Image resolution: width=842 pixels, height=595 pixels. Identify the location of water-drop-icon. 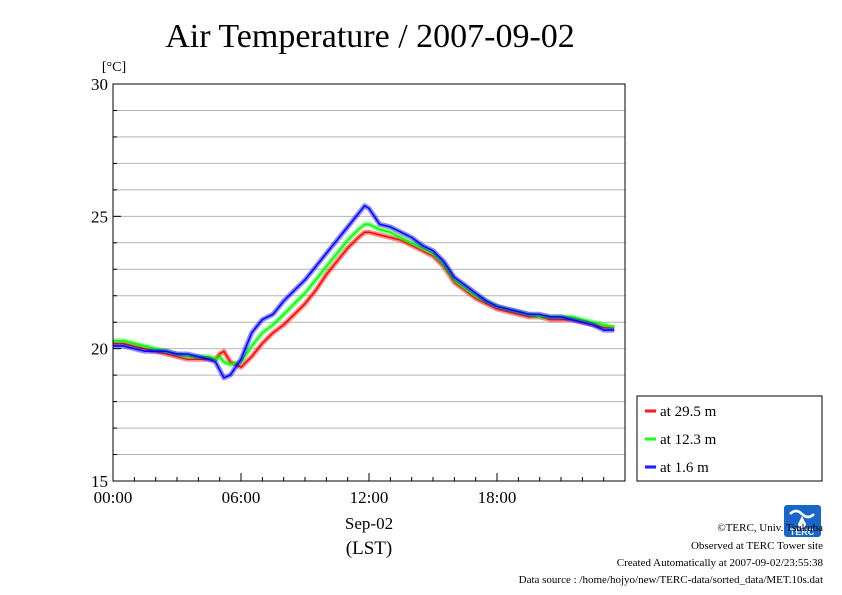
(802, 522).